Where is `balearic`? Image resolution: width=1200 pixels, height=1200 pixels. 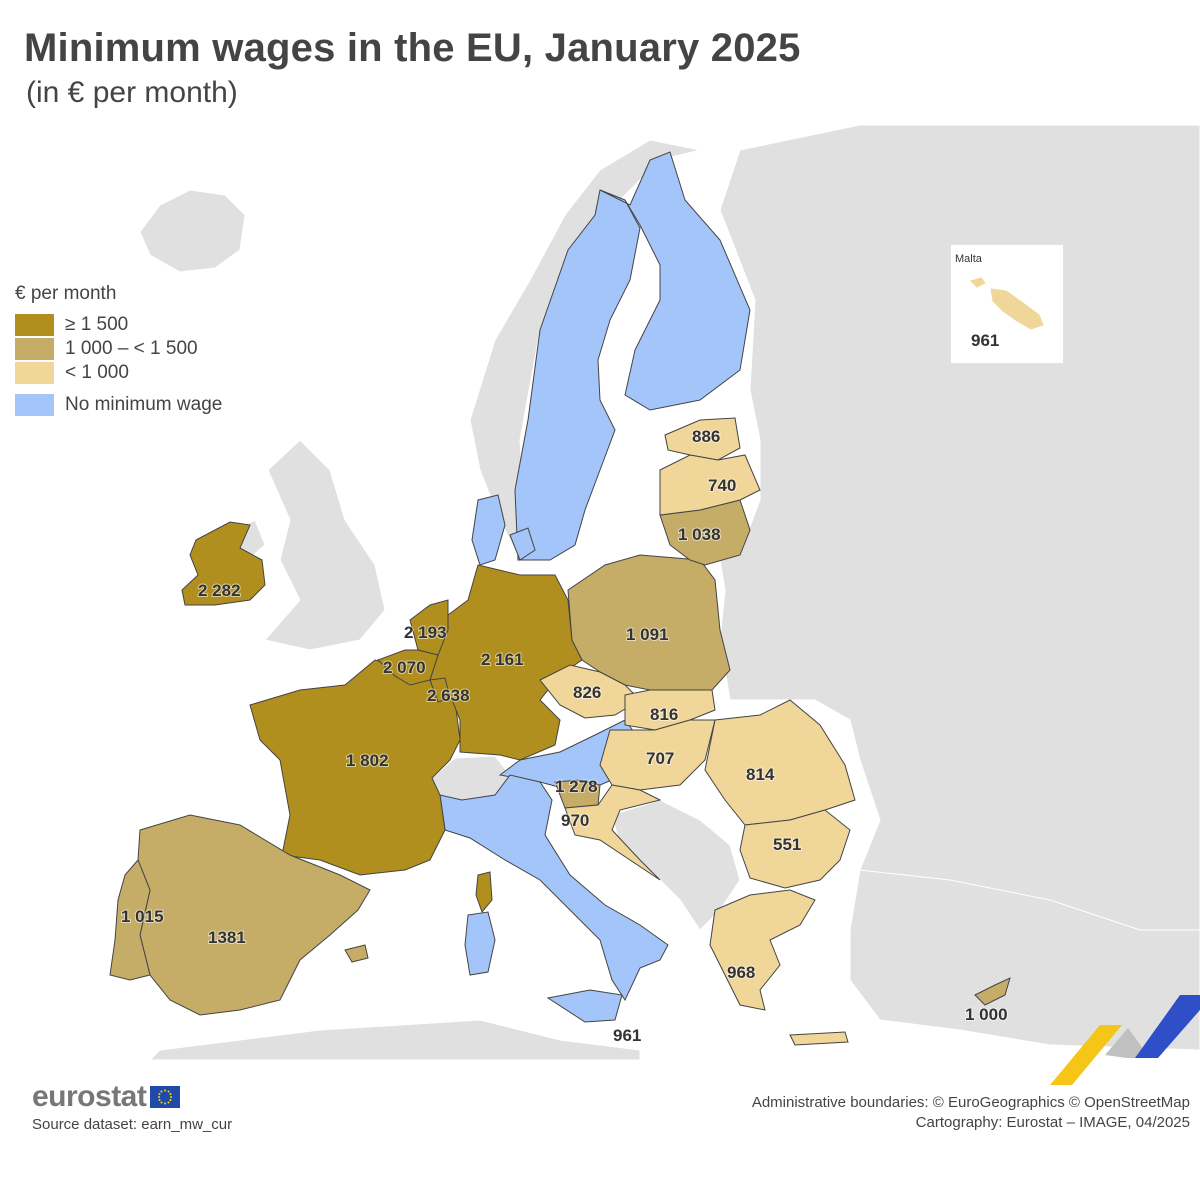
balearic is located at coordinates (356, 953).